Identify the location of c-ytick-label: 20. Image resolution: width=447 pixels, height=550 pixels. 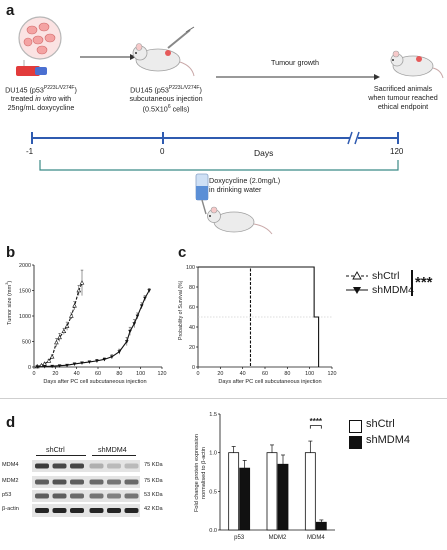
(192, 348).